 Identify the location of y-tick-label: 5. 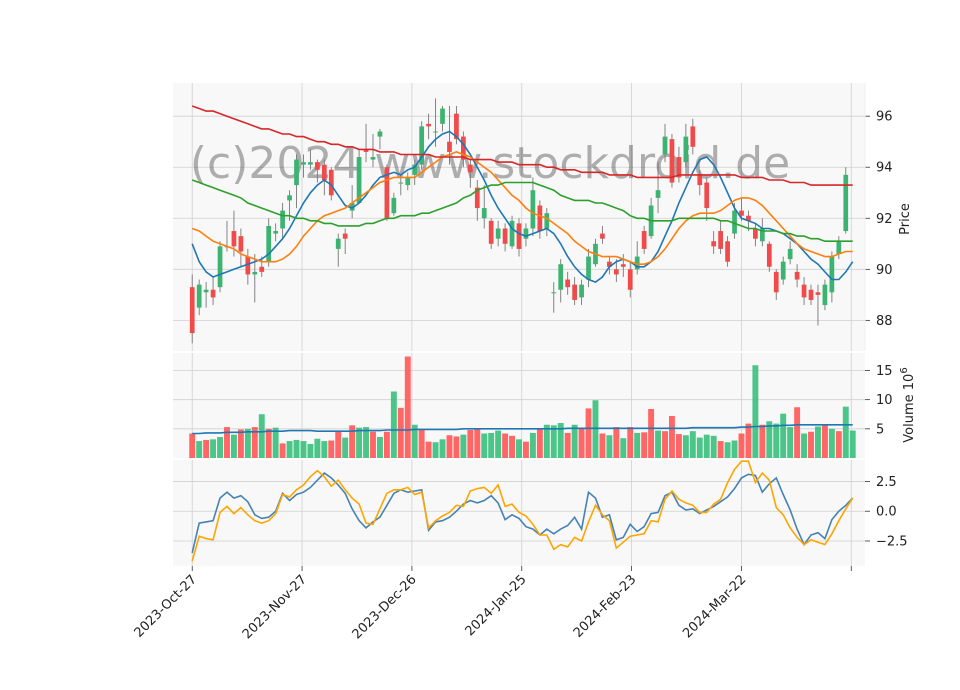
(880, 429).